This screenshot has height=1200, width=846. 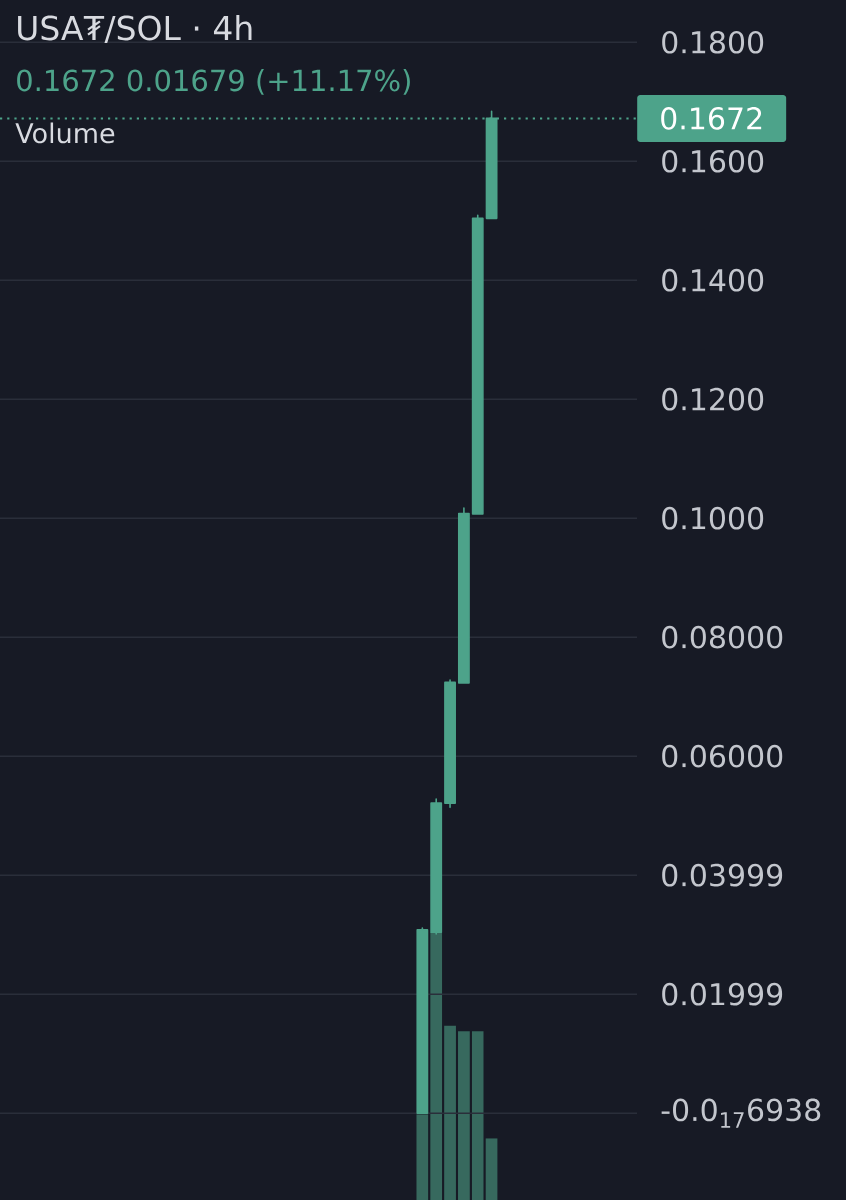 I want to click on text: 0.1672 0.01679 (+11.17%), so click(x=213, y=82).